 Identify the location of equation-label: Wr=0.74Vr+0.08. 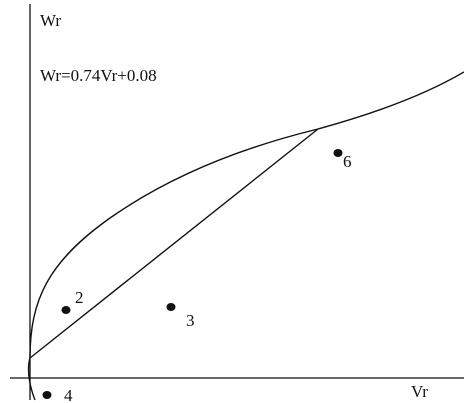
(98, 75).